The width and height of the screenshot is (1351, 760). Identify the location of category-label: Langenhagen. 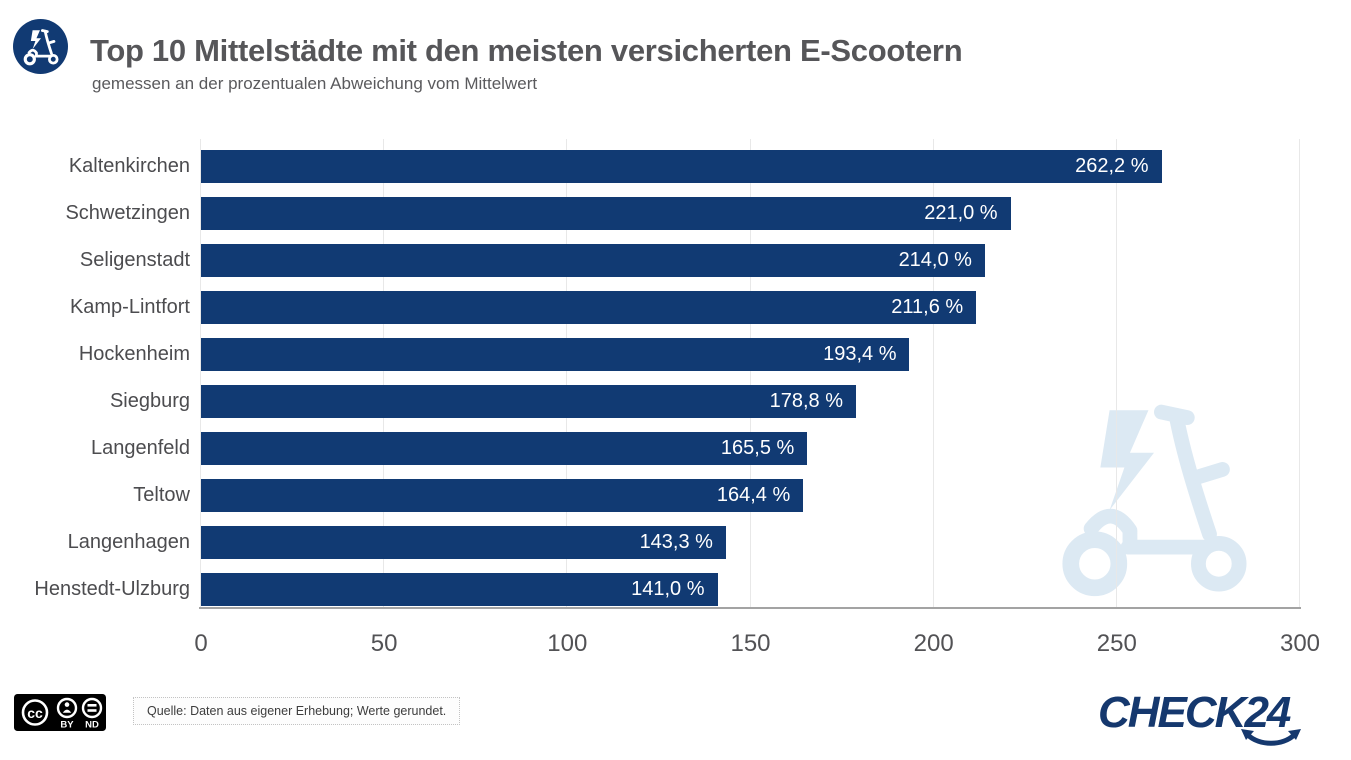
(128, 542).